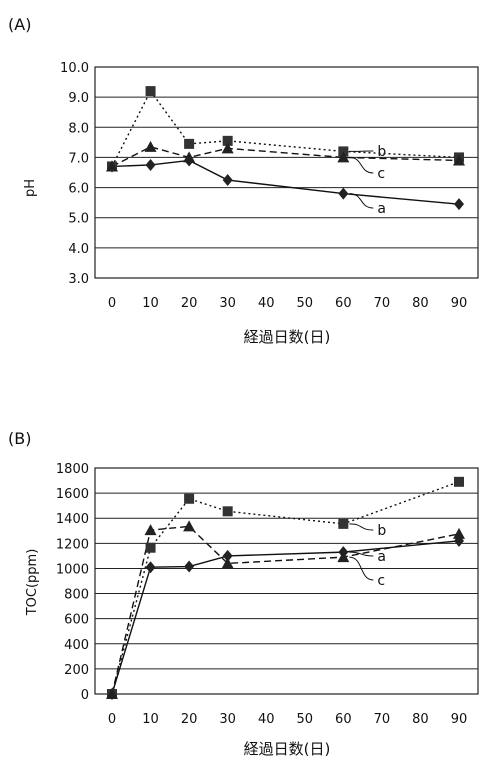 The height and width of the screenshot is (772, 488). What do you see at coordinates (72, 519) in the screenshot?
I see `y-tick-label: 1400` at bounding box center [72, 519].